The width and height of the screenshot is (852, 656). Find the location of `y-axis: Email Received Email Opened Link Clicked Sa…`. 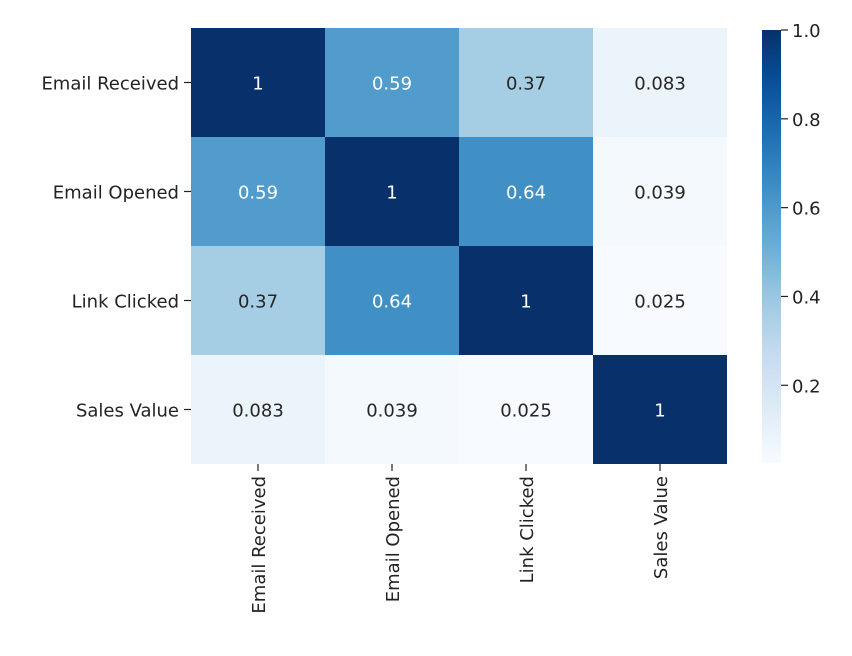

y-axis: Email Received Email Opened Link Clicked Sa… is located at coordinates (116, 248).